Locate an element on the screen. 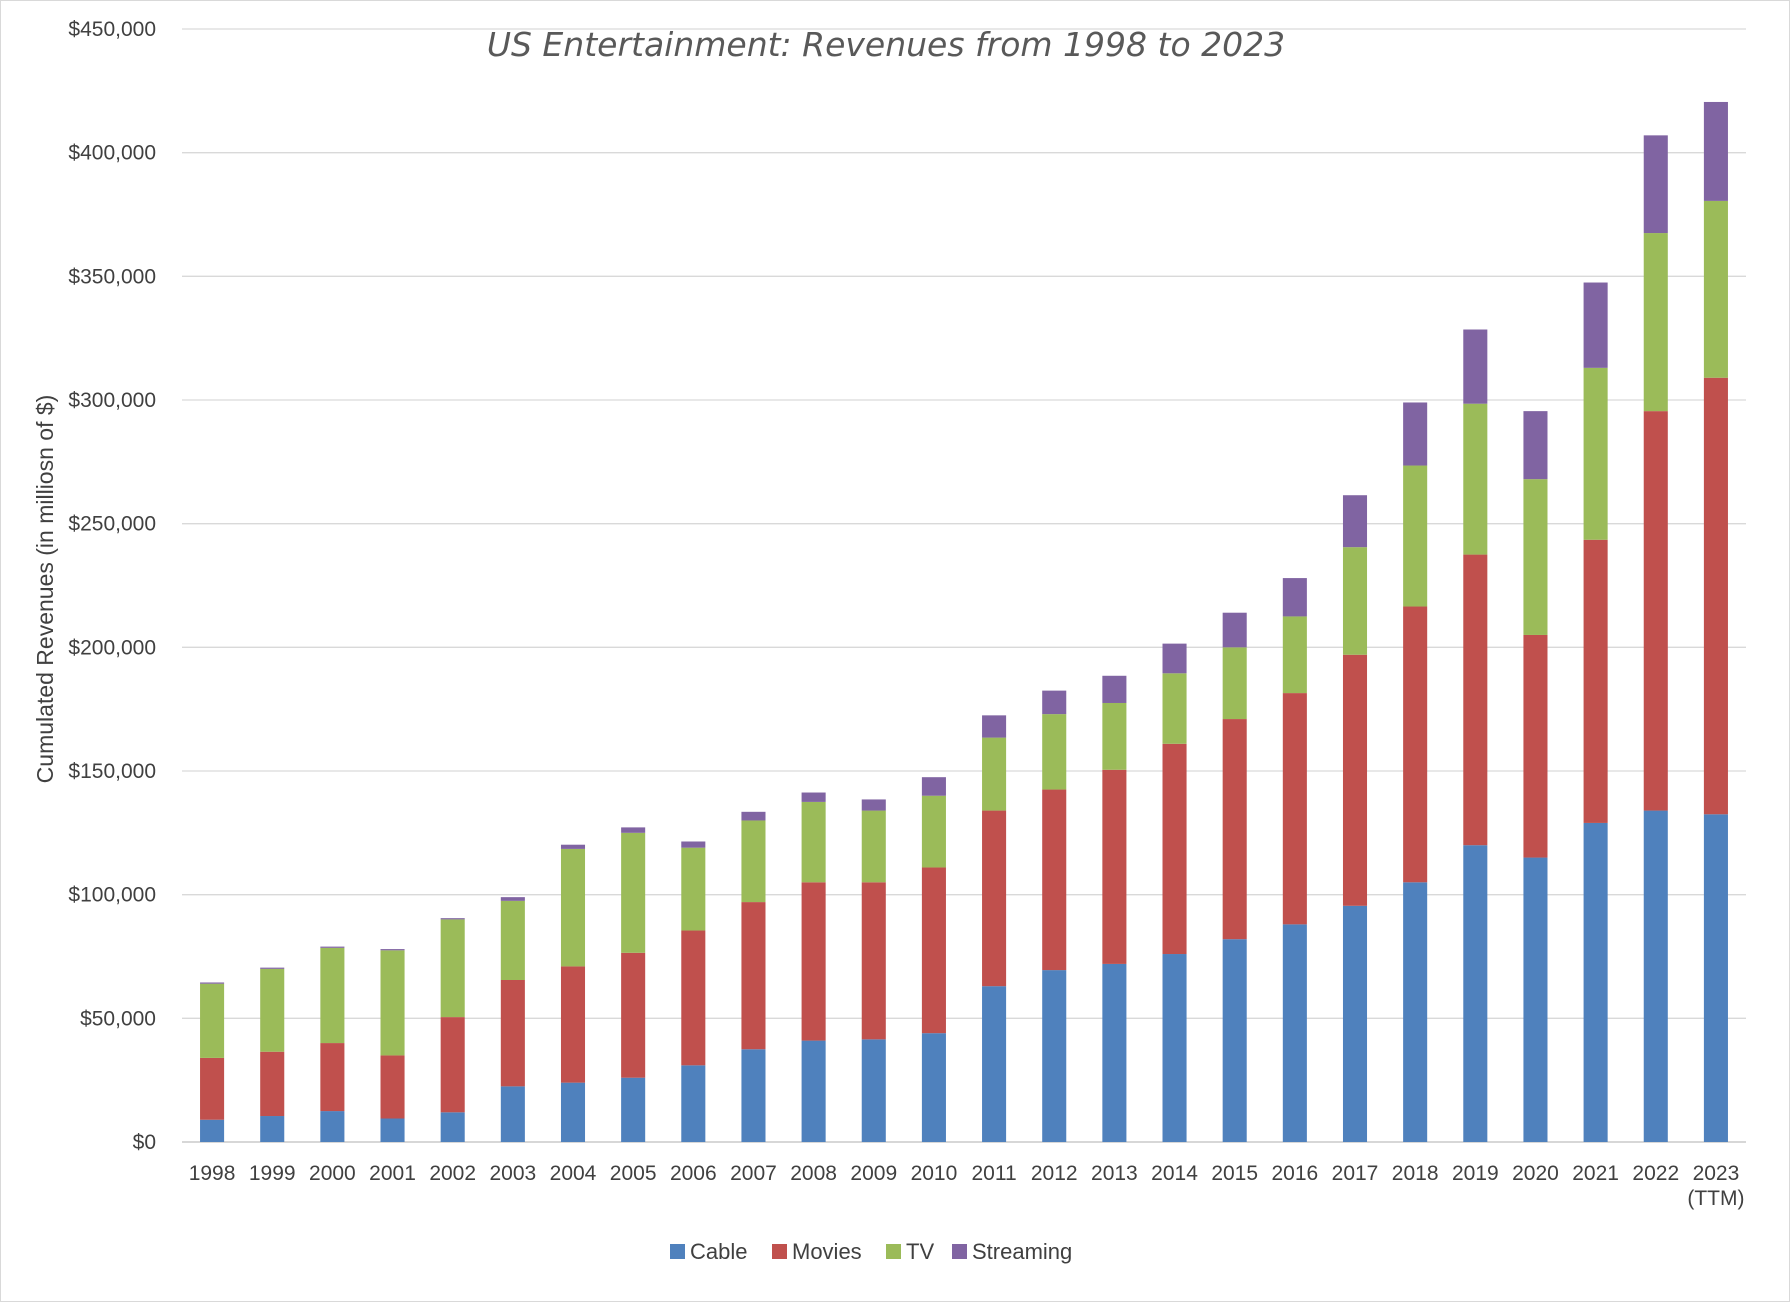 This screenshot has width=1790, height=1303. x-tick-label: 2017 is located at coordinates (1355, 1173).